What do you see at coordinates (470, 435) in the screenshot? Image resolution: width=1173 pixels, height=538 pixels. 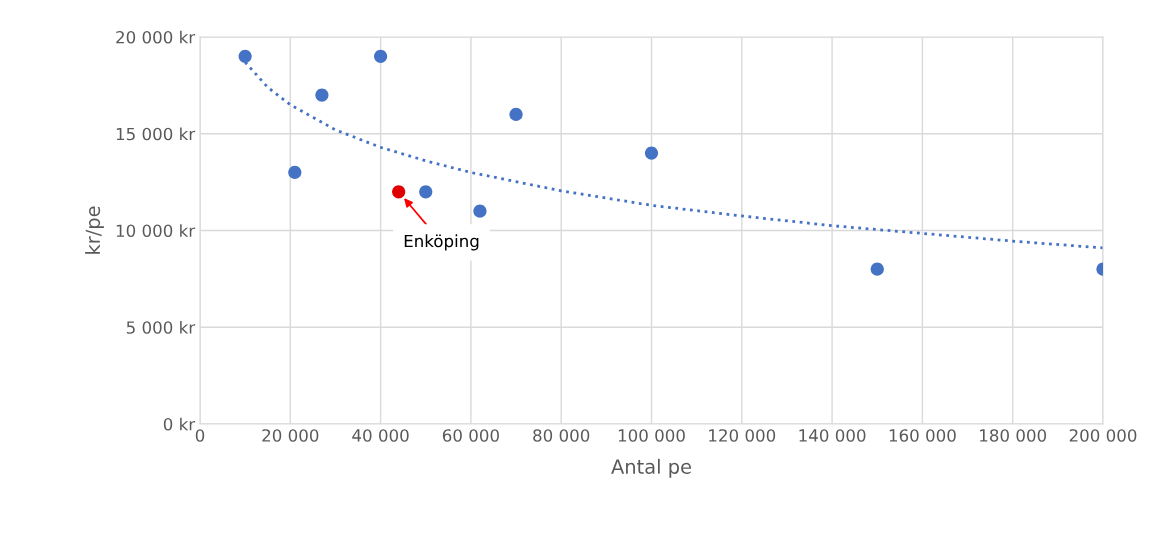 I see `x-tick-label: 60 000` at bounding box center [470, 435].